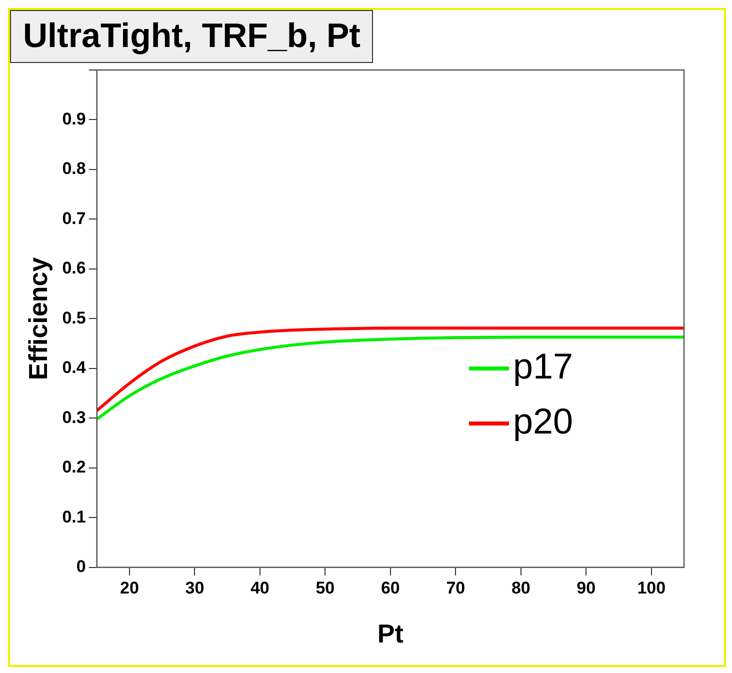 The width and height of the screenshot is (732, 673). Describe the element at coordinates (651, 588) in the screenshot. I see `x-tick-label: 100` at that location.